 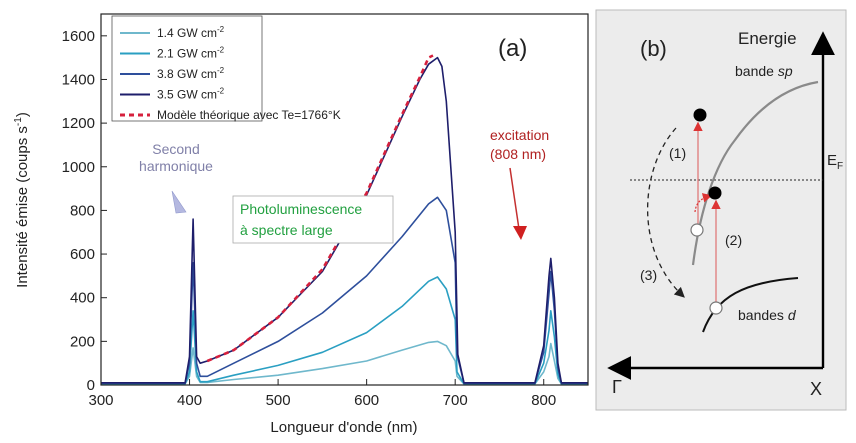 I want to click on x-point-label: X, so click(x=816, y=389).